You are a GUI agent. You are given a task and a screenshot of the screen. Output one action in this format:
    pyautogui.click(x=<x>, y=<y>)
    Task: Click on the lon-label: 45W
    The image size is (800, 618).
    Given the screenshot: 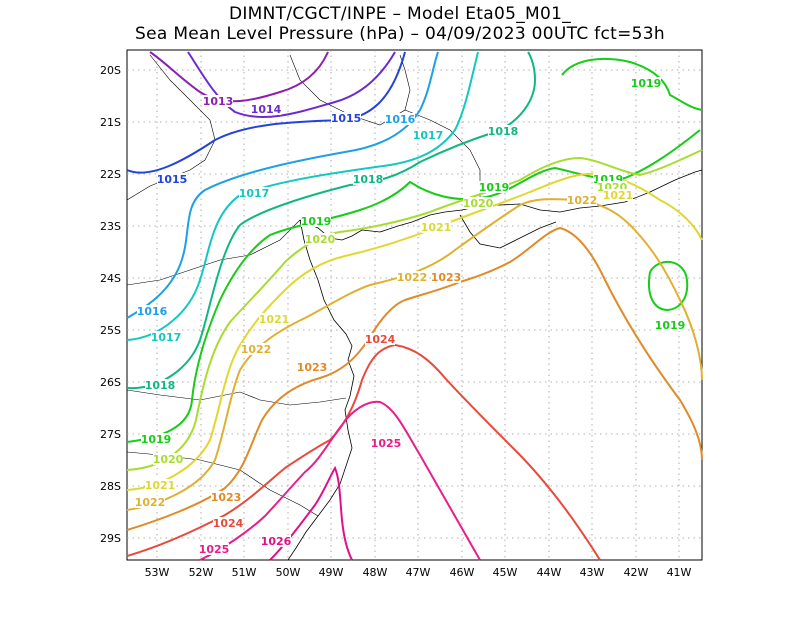 What is the action you would take?
    pyautogui.click(x=505, y=572)
    